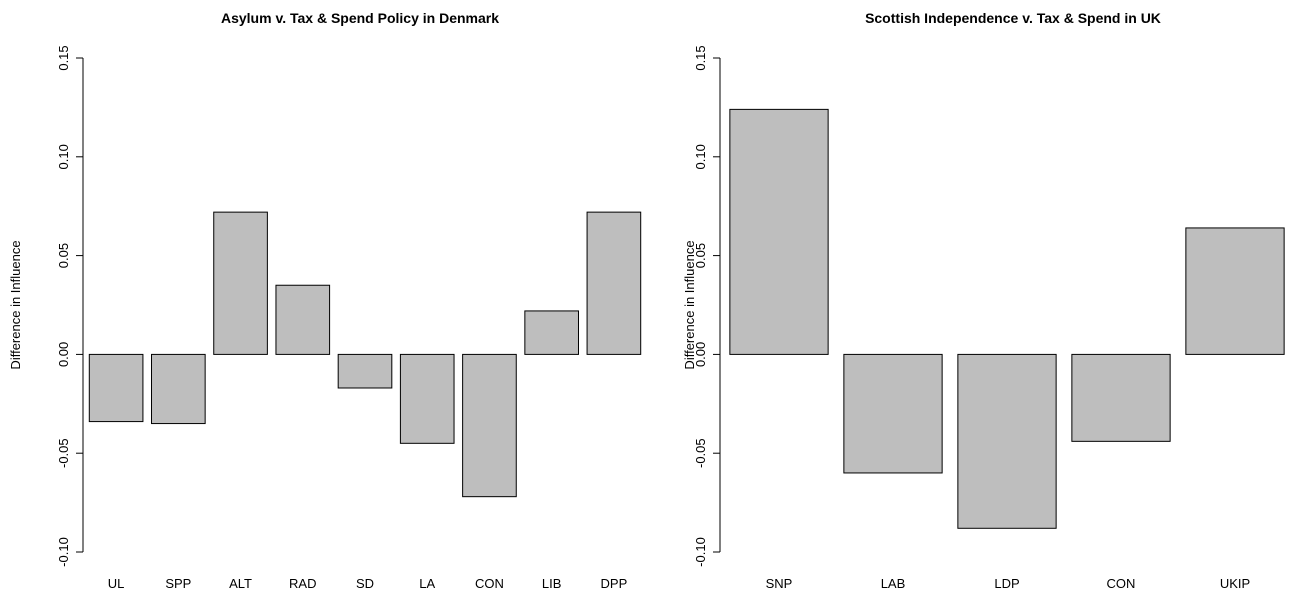 This screenshot has height=595, width=1291. What do you see at coordinates (1235, 583) in the screenshot?
I see `category-label-ukip: UKIP` at bounding box center [1235, 583].